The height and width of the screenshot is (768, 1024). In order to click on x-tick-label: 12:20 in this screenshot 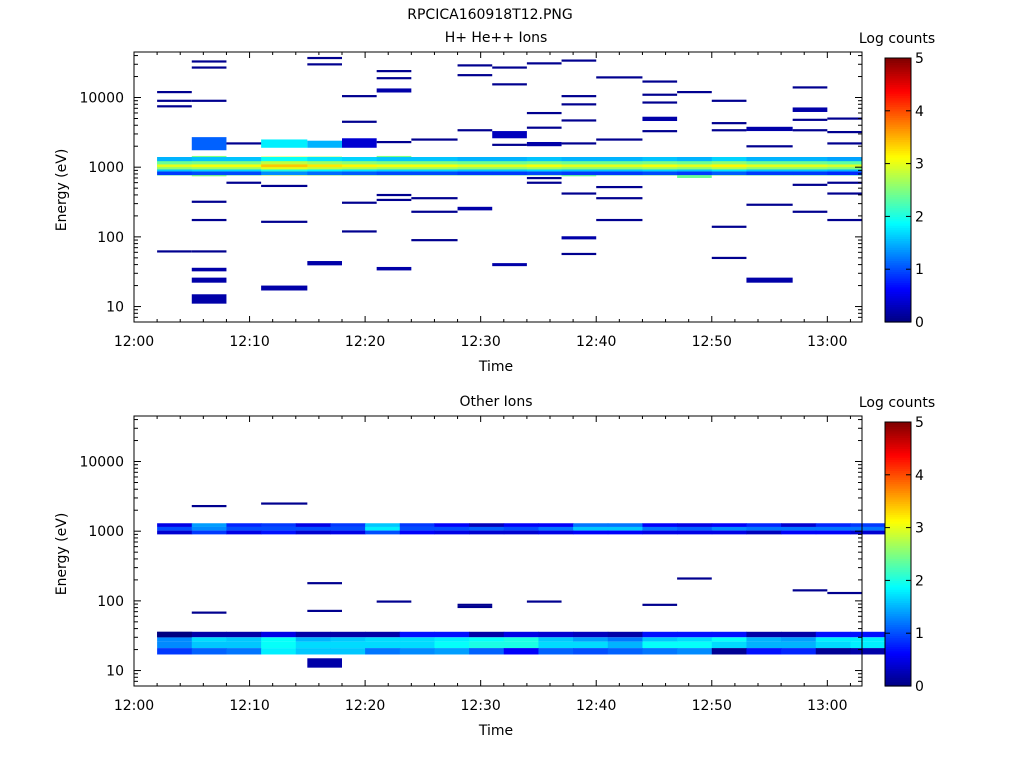, I will do `click(365, 342)`.